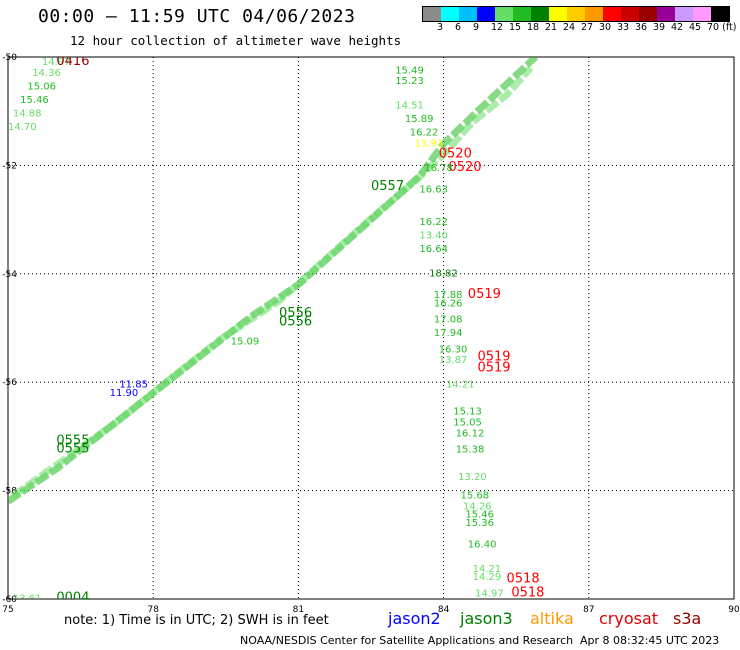 The image size is (740, 650). What do you see at coordinates (569, 27) in the screenshot?
I see `scale-tick-label: 24` at bounding box center [569, 27].